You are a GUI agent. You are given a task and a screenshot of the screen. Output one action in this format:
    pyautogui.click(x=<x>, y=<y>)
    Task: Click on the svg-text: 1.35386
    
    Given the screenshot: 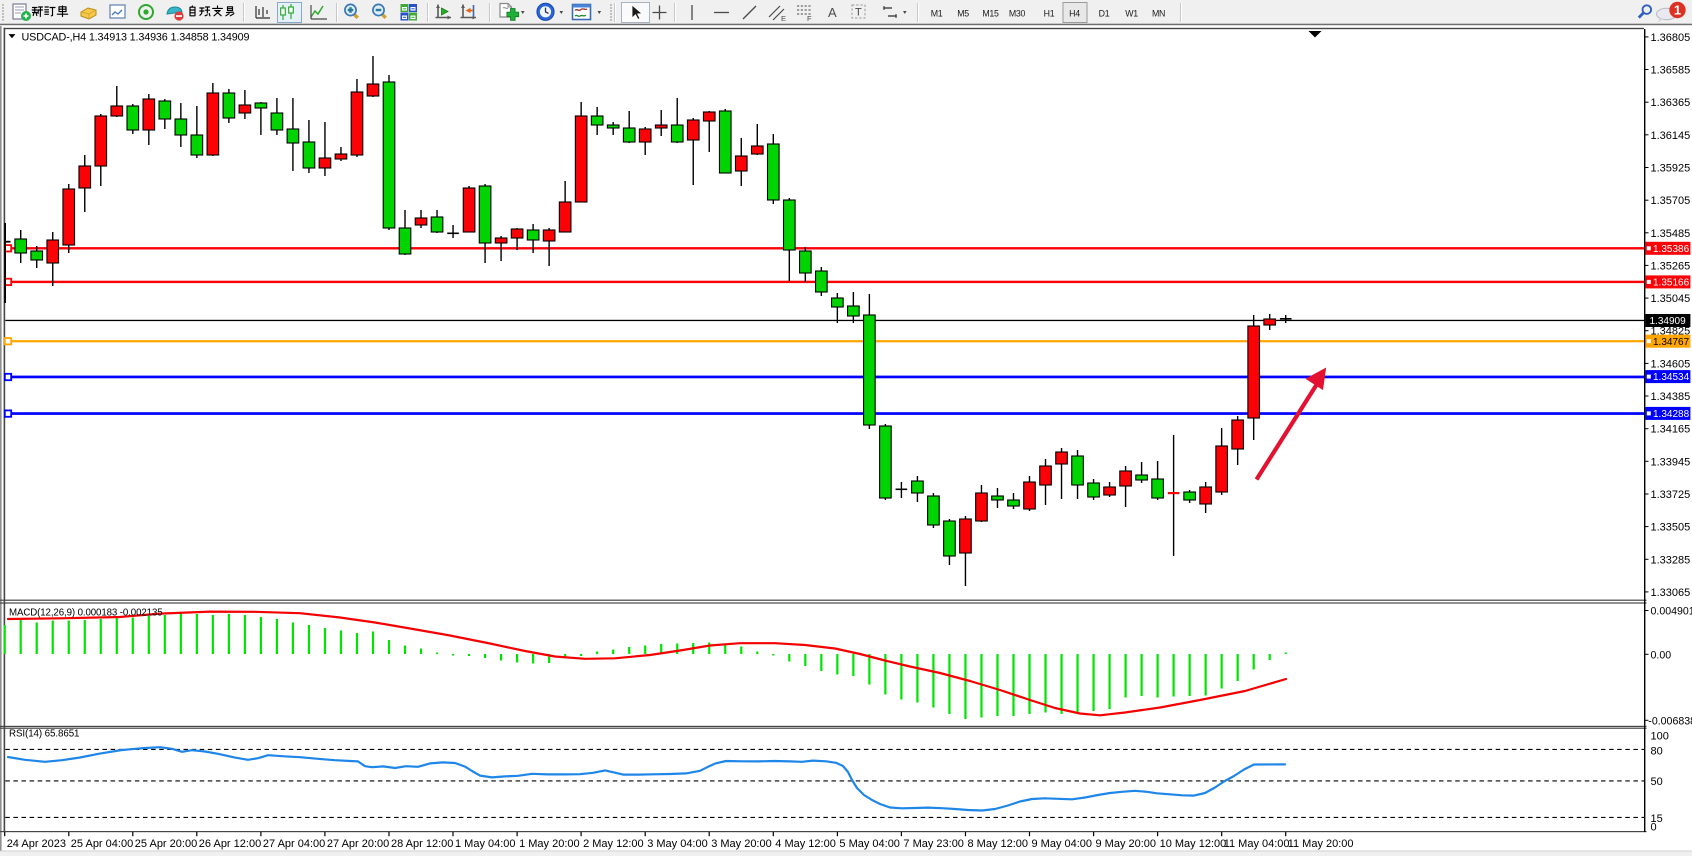 What is the action you would take?
    pyautogui.click(x=1671, y=249)
    